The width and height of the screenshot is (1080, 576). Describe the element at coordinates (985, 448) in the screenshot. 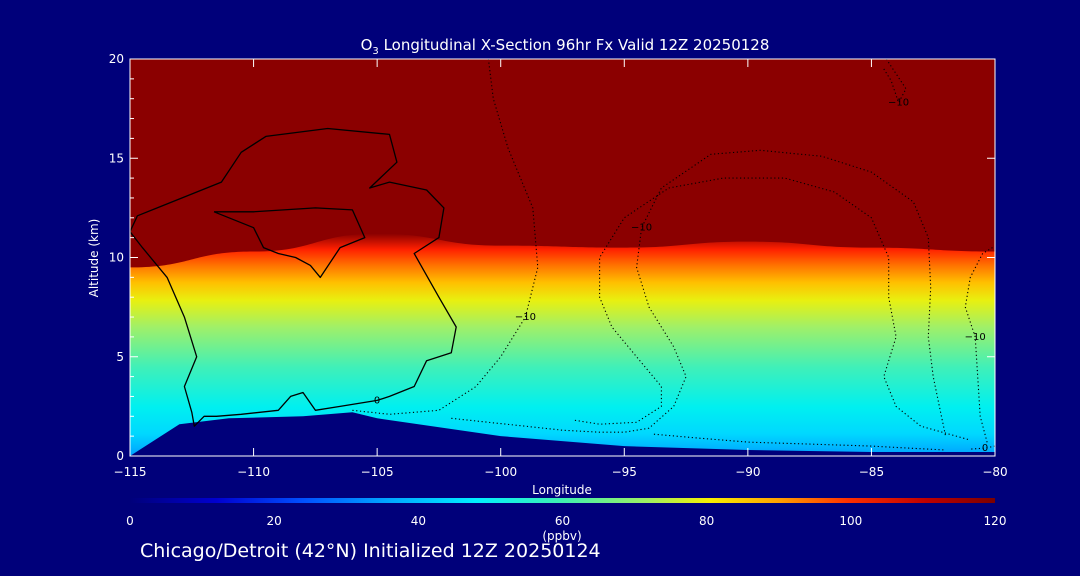

I see `contour-label-8: 0` at that location.